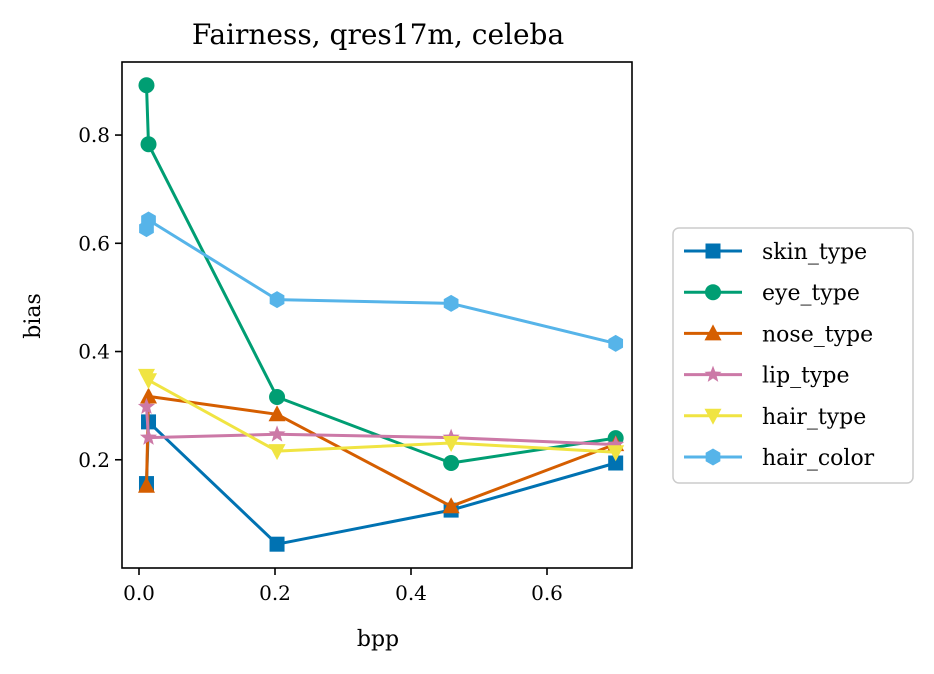 Image resolution: width=934 pixels, height=674 pixels. I want to click on y-tick-label: 0.4, so click(94, 352).